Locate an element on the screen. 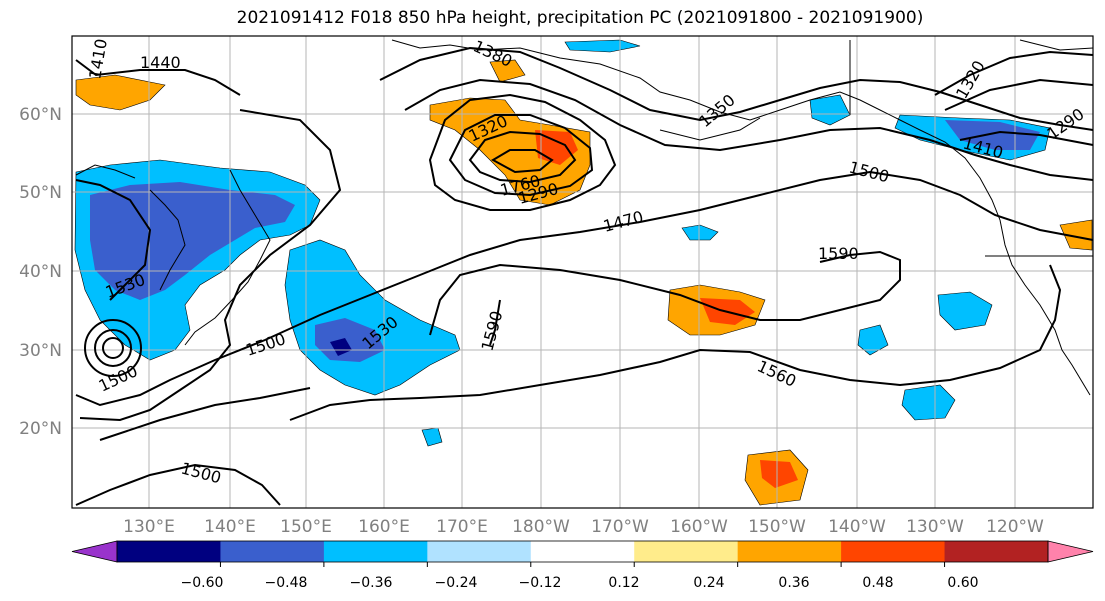 This screenshot has width=1105, height=601. lon-label: 170°W is located at coordinates (620, 527).